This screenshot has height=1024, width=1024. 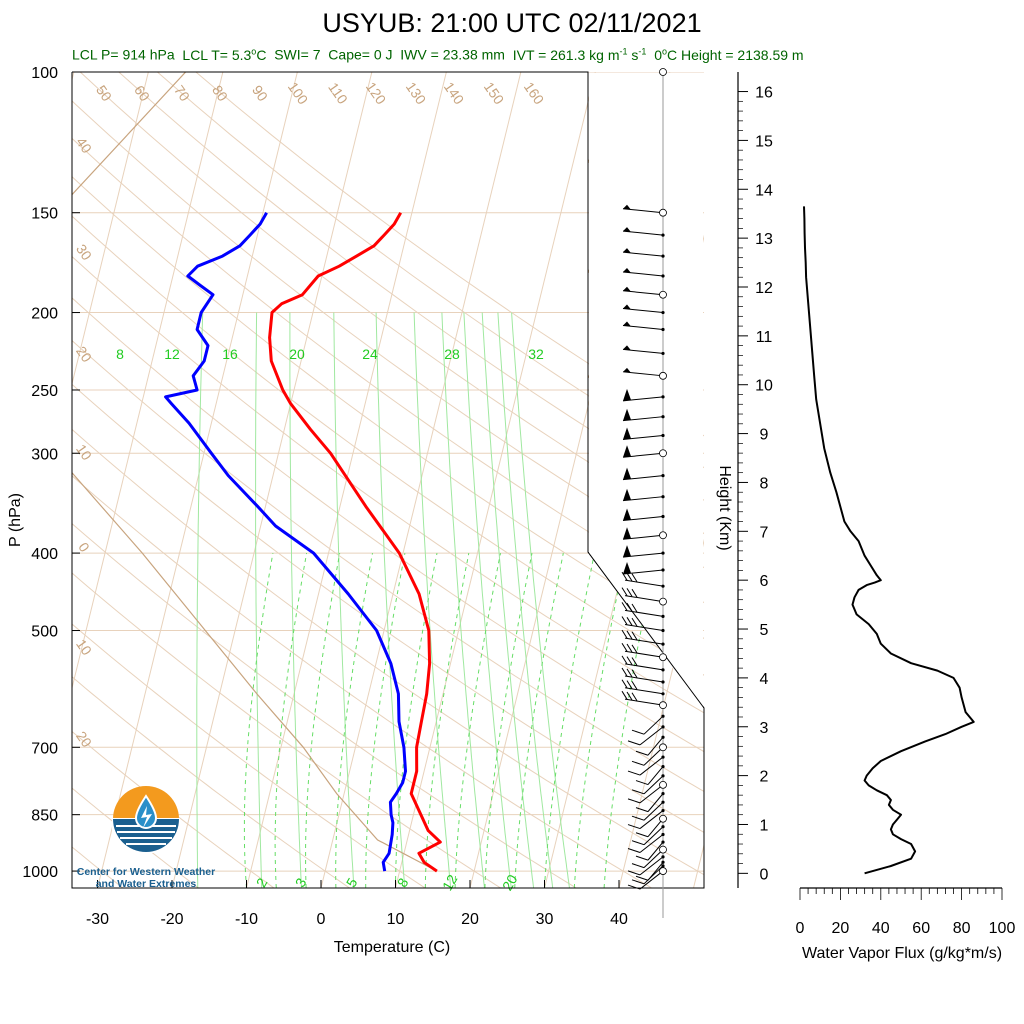 What do you see at coordinates (40, 872) in the screenshot?
I see `y-tick-label: 1000` at bounding box center [40, 872].